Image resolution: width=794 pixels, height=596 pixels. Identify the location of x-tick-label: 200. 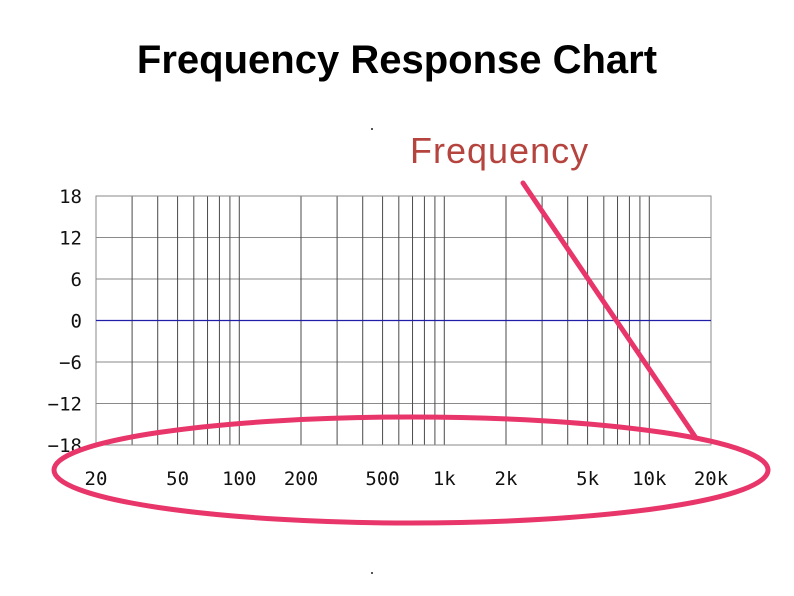
(301, 479).